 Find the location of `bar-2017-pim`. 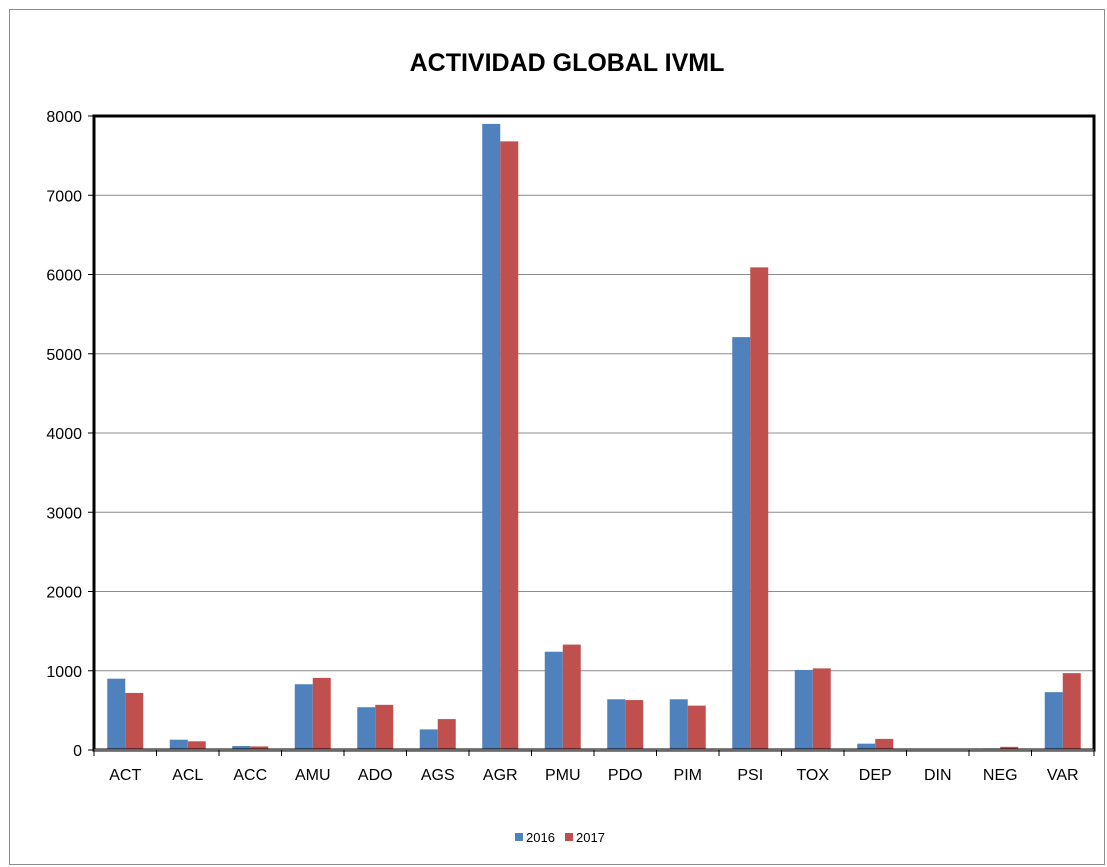

bar-2017-pim is located at coordinates (696, 727).